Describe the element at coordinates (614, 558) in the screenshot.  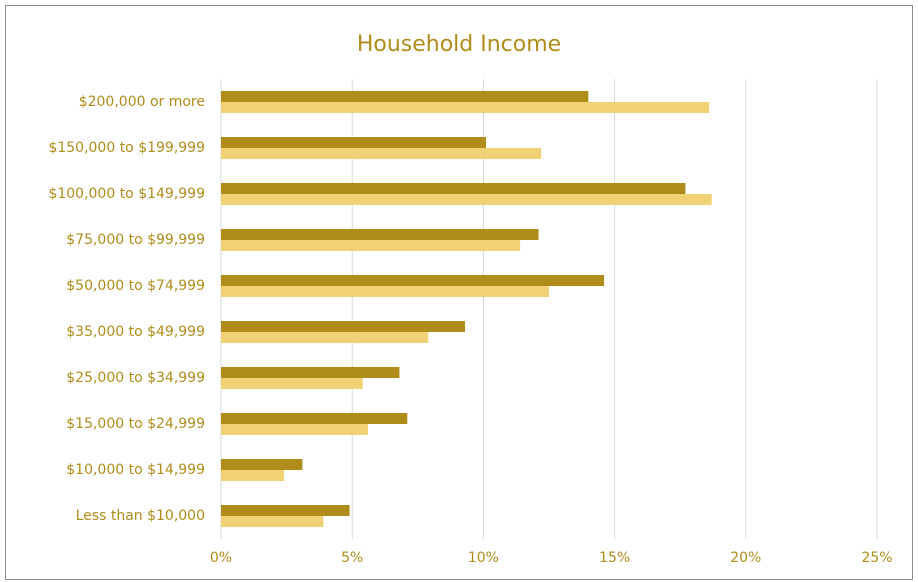
I see `x-tick-label: 15%` at that location.